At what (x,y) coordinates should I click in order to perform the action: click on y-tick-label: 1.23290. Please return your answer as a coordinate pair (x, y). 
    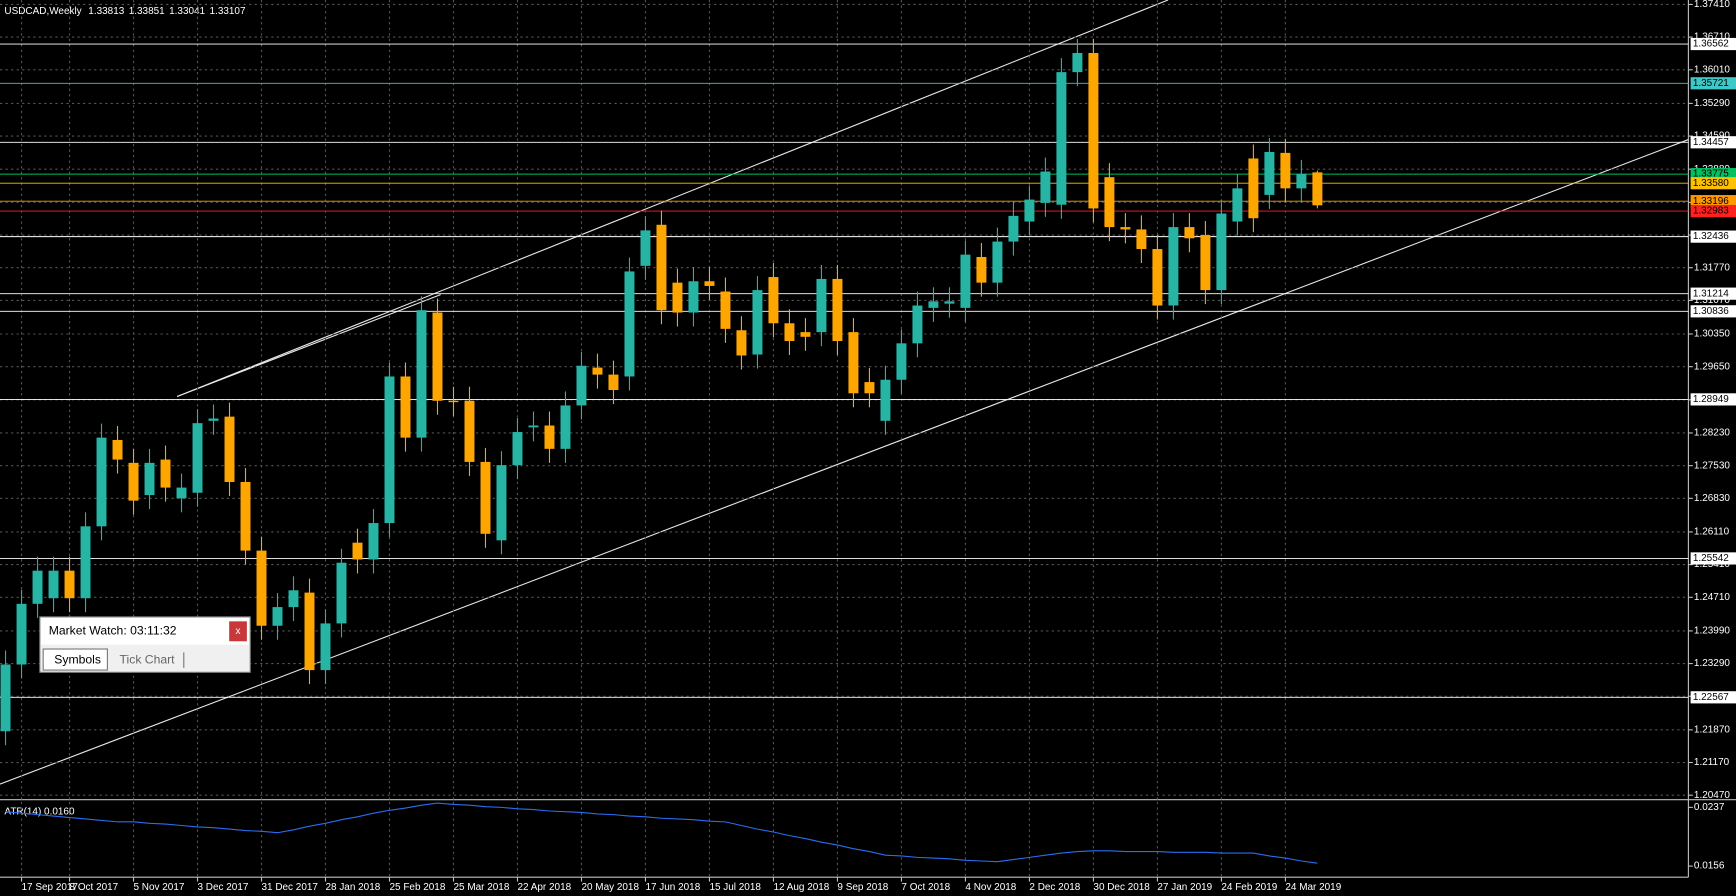
    Looking at the image, I should click on (1712, 663).